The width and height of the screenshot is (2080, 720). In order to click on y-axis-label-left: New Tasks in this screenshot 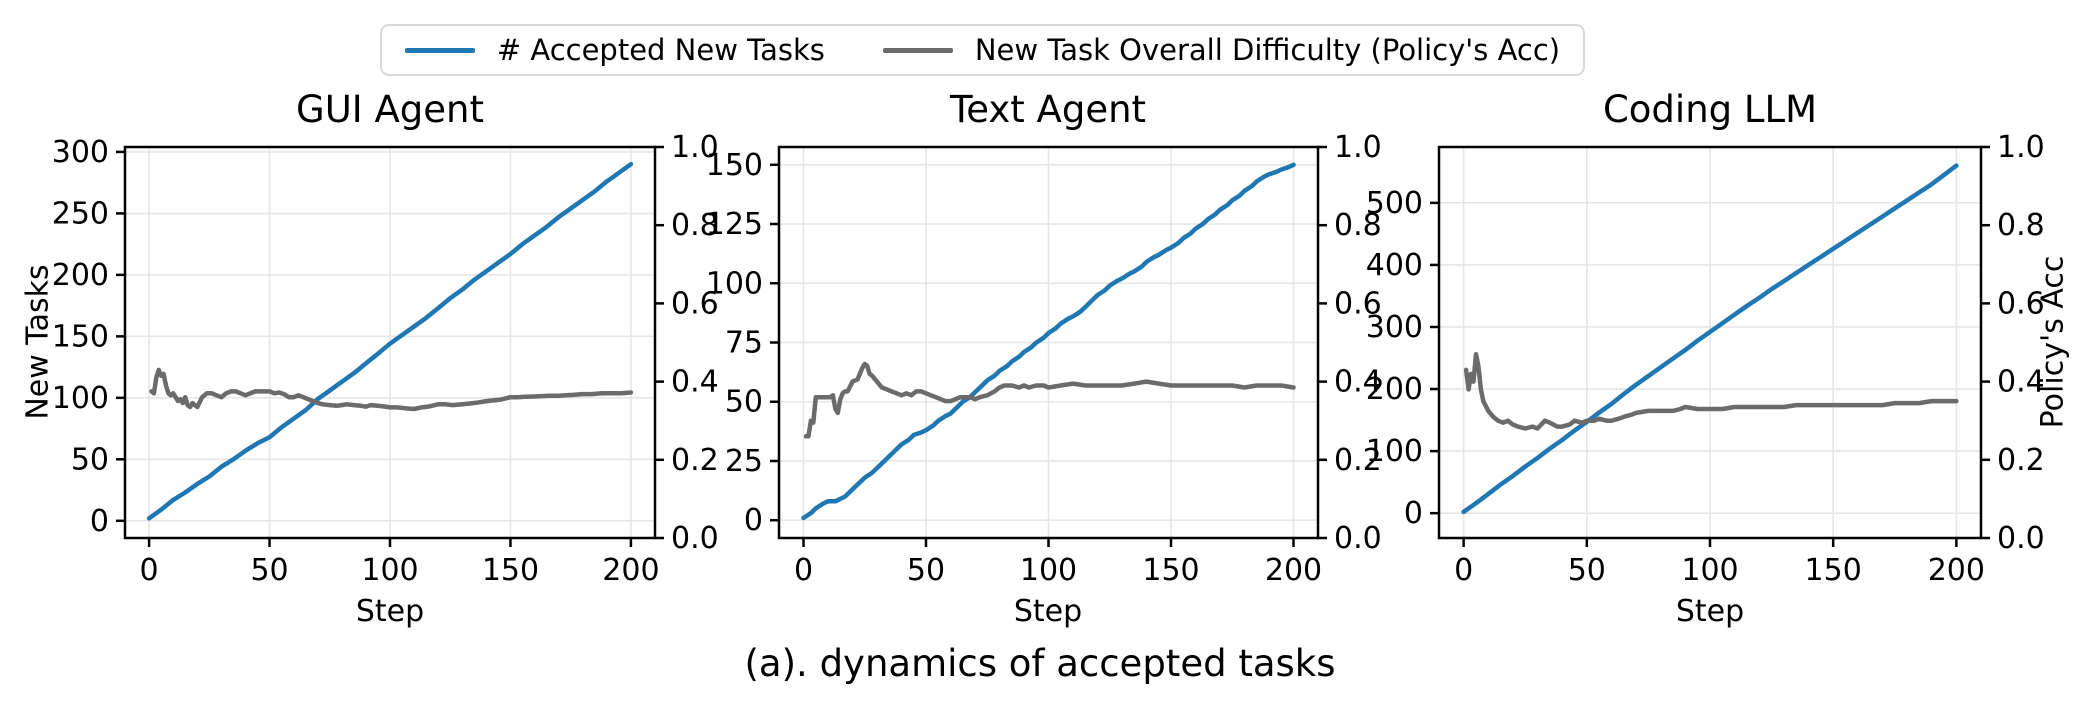, I will do `click(38, 342)`.